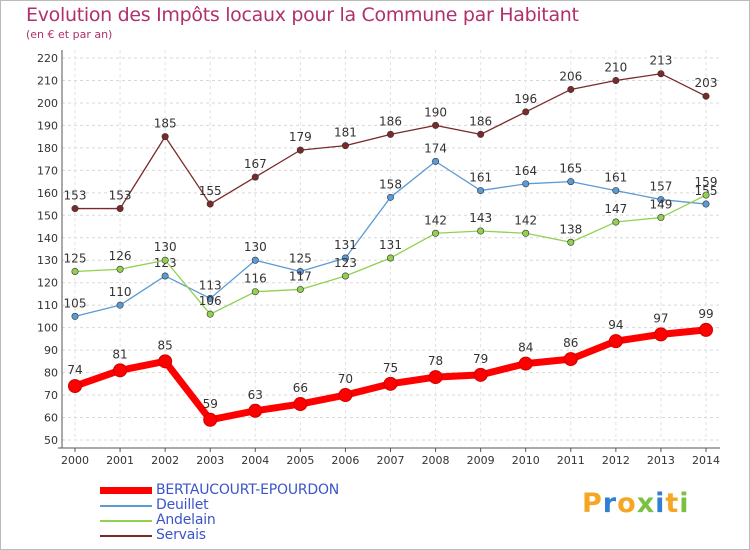 The image size is (750, 550). I want to click on x-tick-label: 2004, so click(255, 460).